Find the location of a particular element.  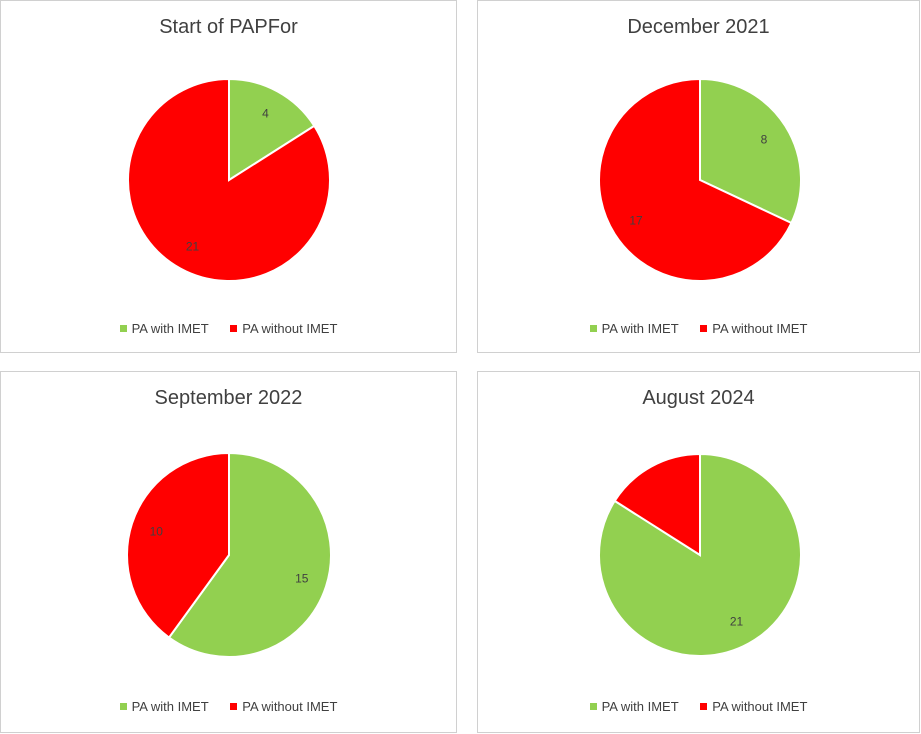

chart-title: August 2024 is located at coordinates (698, 398).